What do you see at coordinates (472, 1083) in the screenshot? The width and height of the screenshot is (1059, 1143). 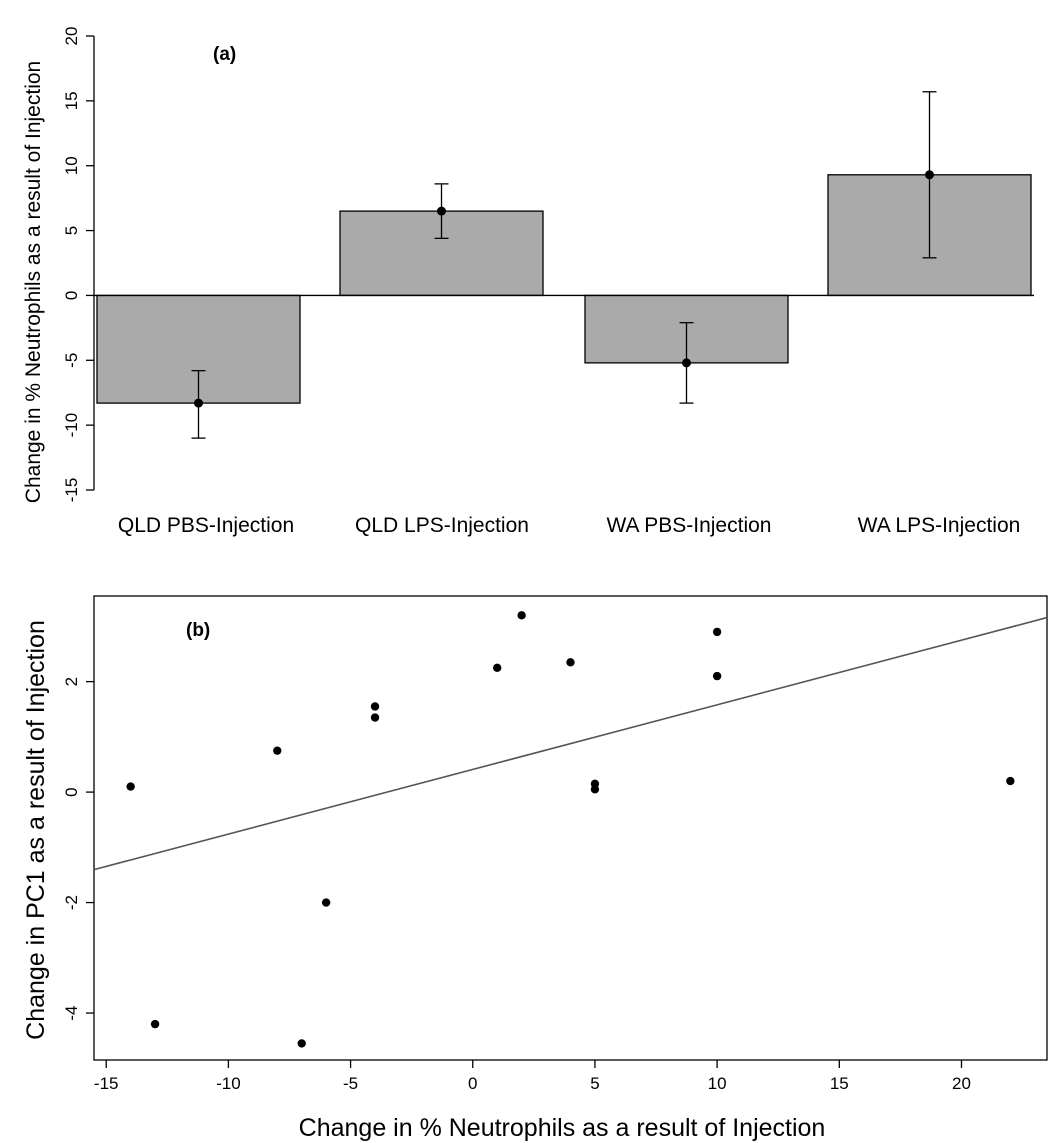 I see `x-tick-label-b: 0` at bounding box center [472, 1083].